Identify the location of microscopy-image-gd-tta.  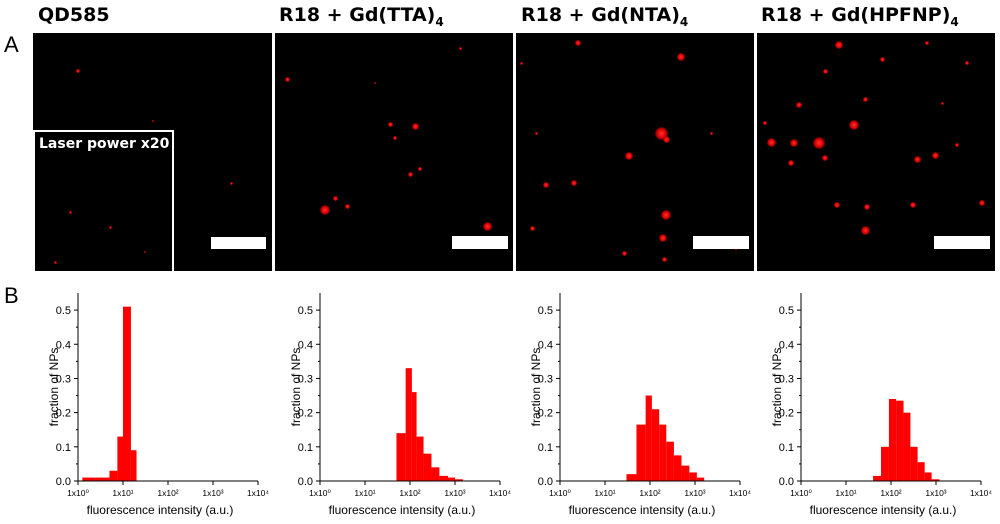
(394, 152).